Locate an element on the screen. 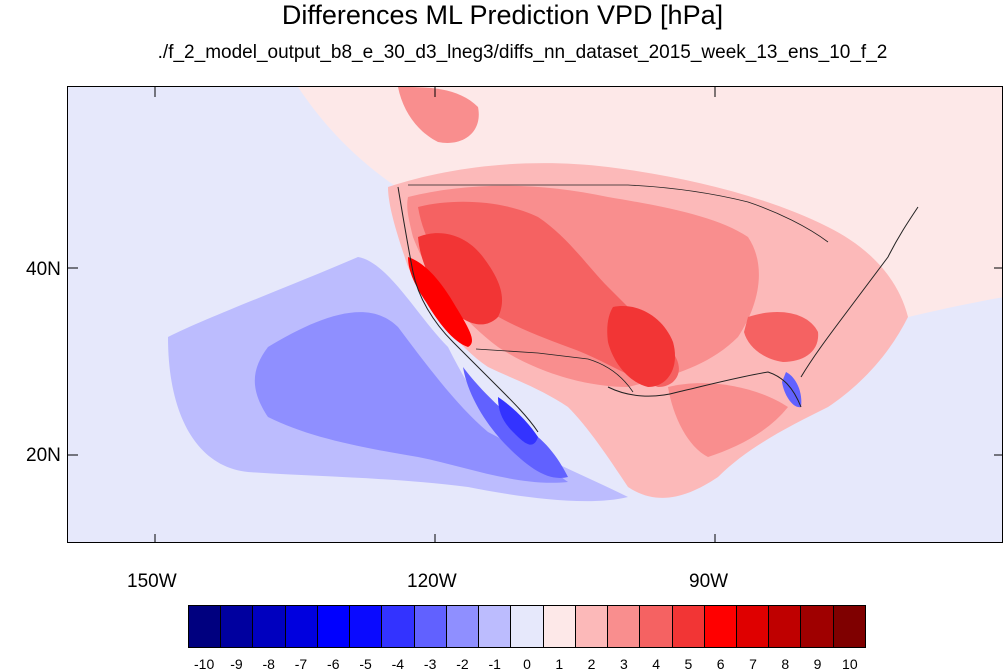  northern-rockies-positive is located at coordinates (438, 115).